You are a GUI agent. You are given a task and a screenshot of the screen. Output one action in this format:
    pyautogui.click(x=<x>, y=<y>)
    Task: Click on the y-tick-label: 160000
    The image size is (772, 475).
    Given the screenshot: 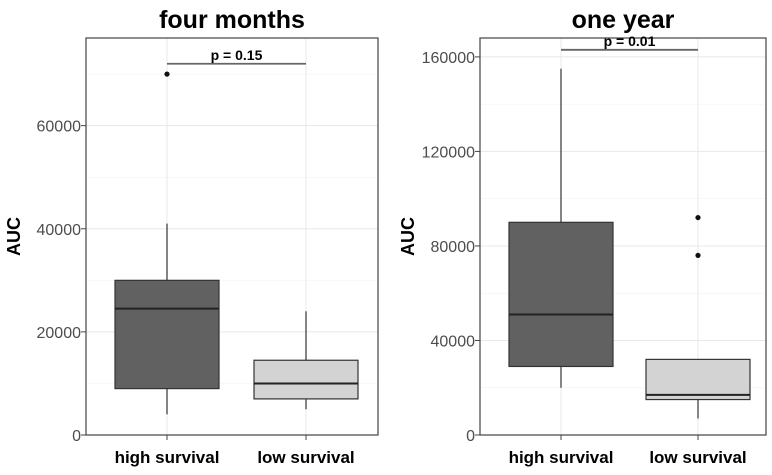 What is the action you would take?
    pyautogui.click(x=448, y=58)
    